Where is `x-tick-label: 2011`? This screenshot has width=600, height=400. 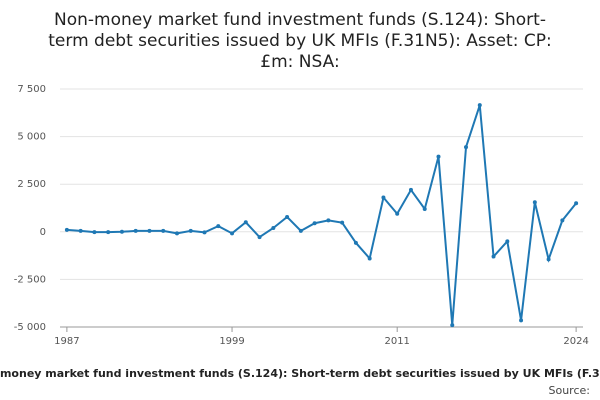
x-tick-label: 2011 is located at coordinates (396, 341).